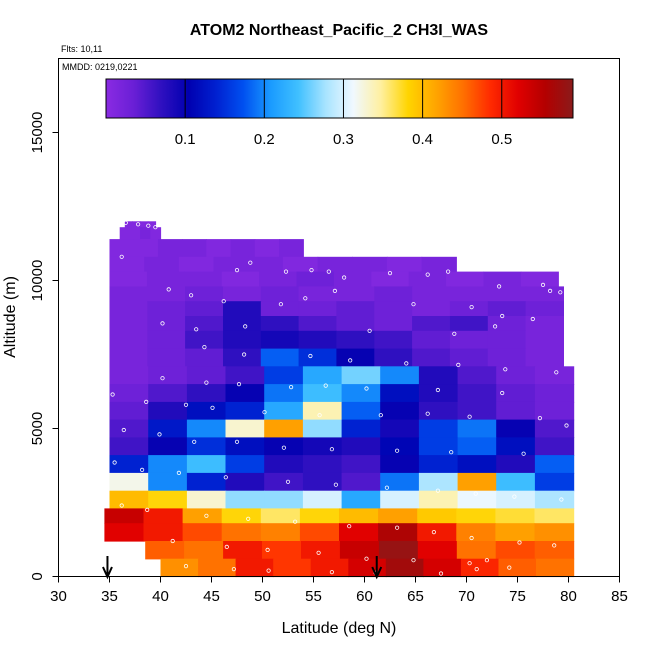 Image resolution: width=650 pixels, height=650 pixels. I want to click on x-tick-label: 80, so click(568, 596).